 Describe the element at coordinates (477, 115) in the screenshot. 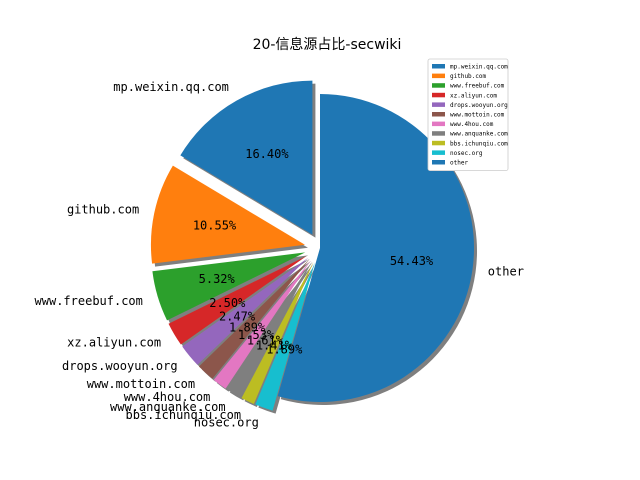

I see `legend-entry: www.mottoin.com` at that location.